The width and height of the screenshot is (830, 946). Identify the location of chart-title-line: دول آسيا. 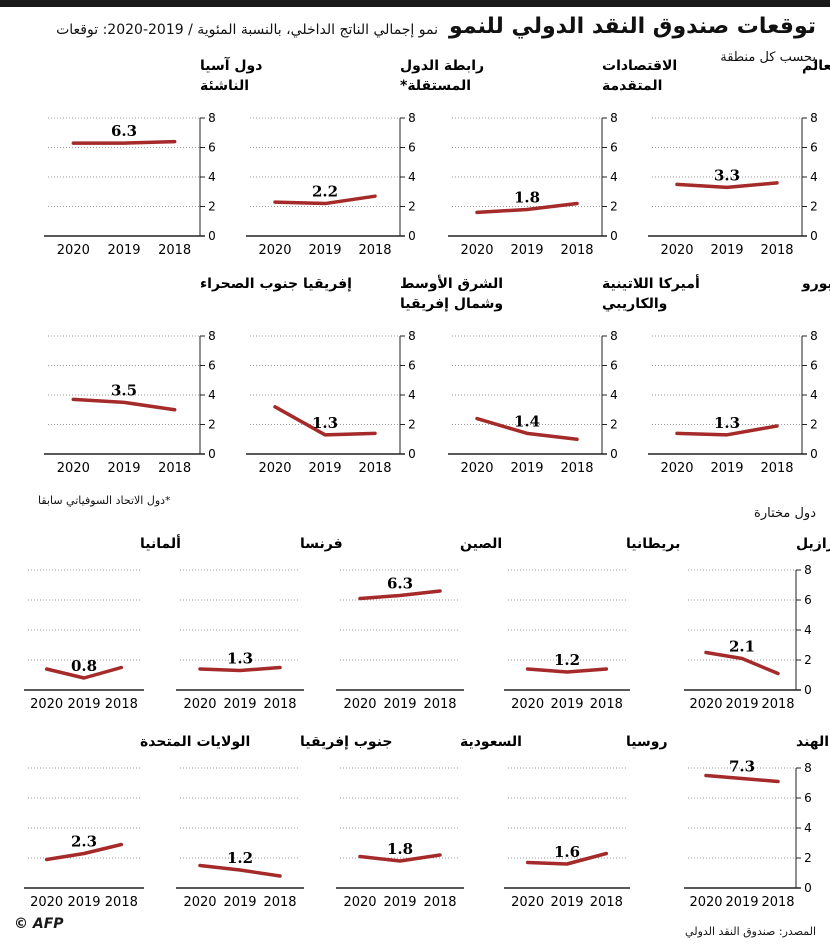
(231, 65).